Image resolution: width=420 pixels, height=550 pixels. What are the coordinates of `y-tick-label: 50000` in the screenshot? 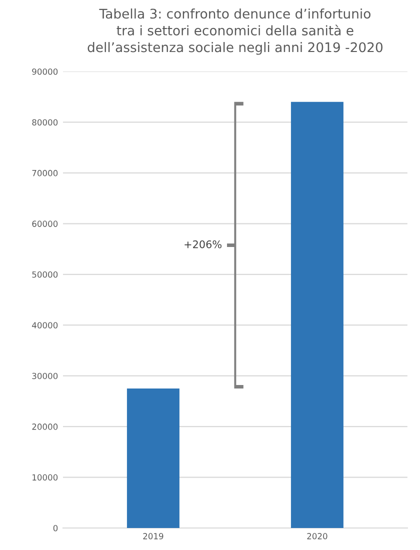 It's located at (45, 274).